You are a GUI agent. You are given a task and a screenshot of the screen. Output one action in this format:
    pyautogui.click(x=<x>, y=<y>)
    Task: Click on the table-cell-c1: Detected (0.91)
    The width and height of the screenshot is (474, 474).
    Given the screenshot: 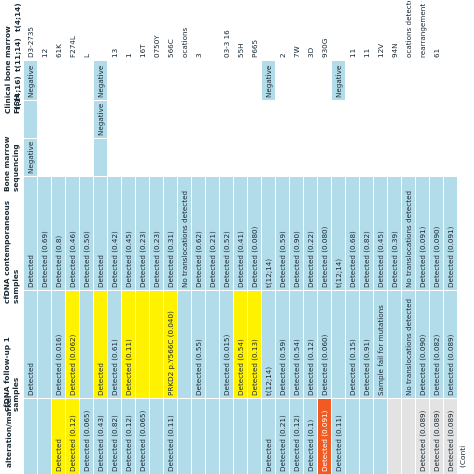 What is the action you would take?
    pyautogui.click(x=366, y=344)
    